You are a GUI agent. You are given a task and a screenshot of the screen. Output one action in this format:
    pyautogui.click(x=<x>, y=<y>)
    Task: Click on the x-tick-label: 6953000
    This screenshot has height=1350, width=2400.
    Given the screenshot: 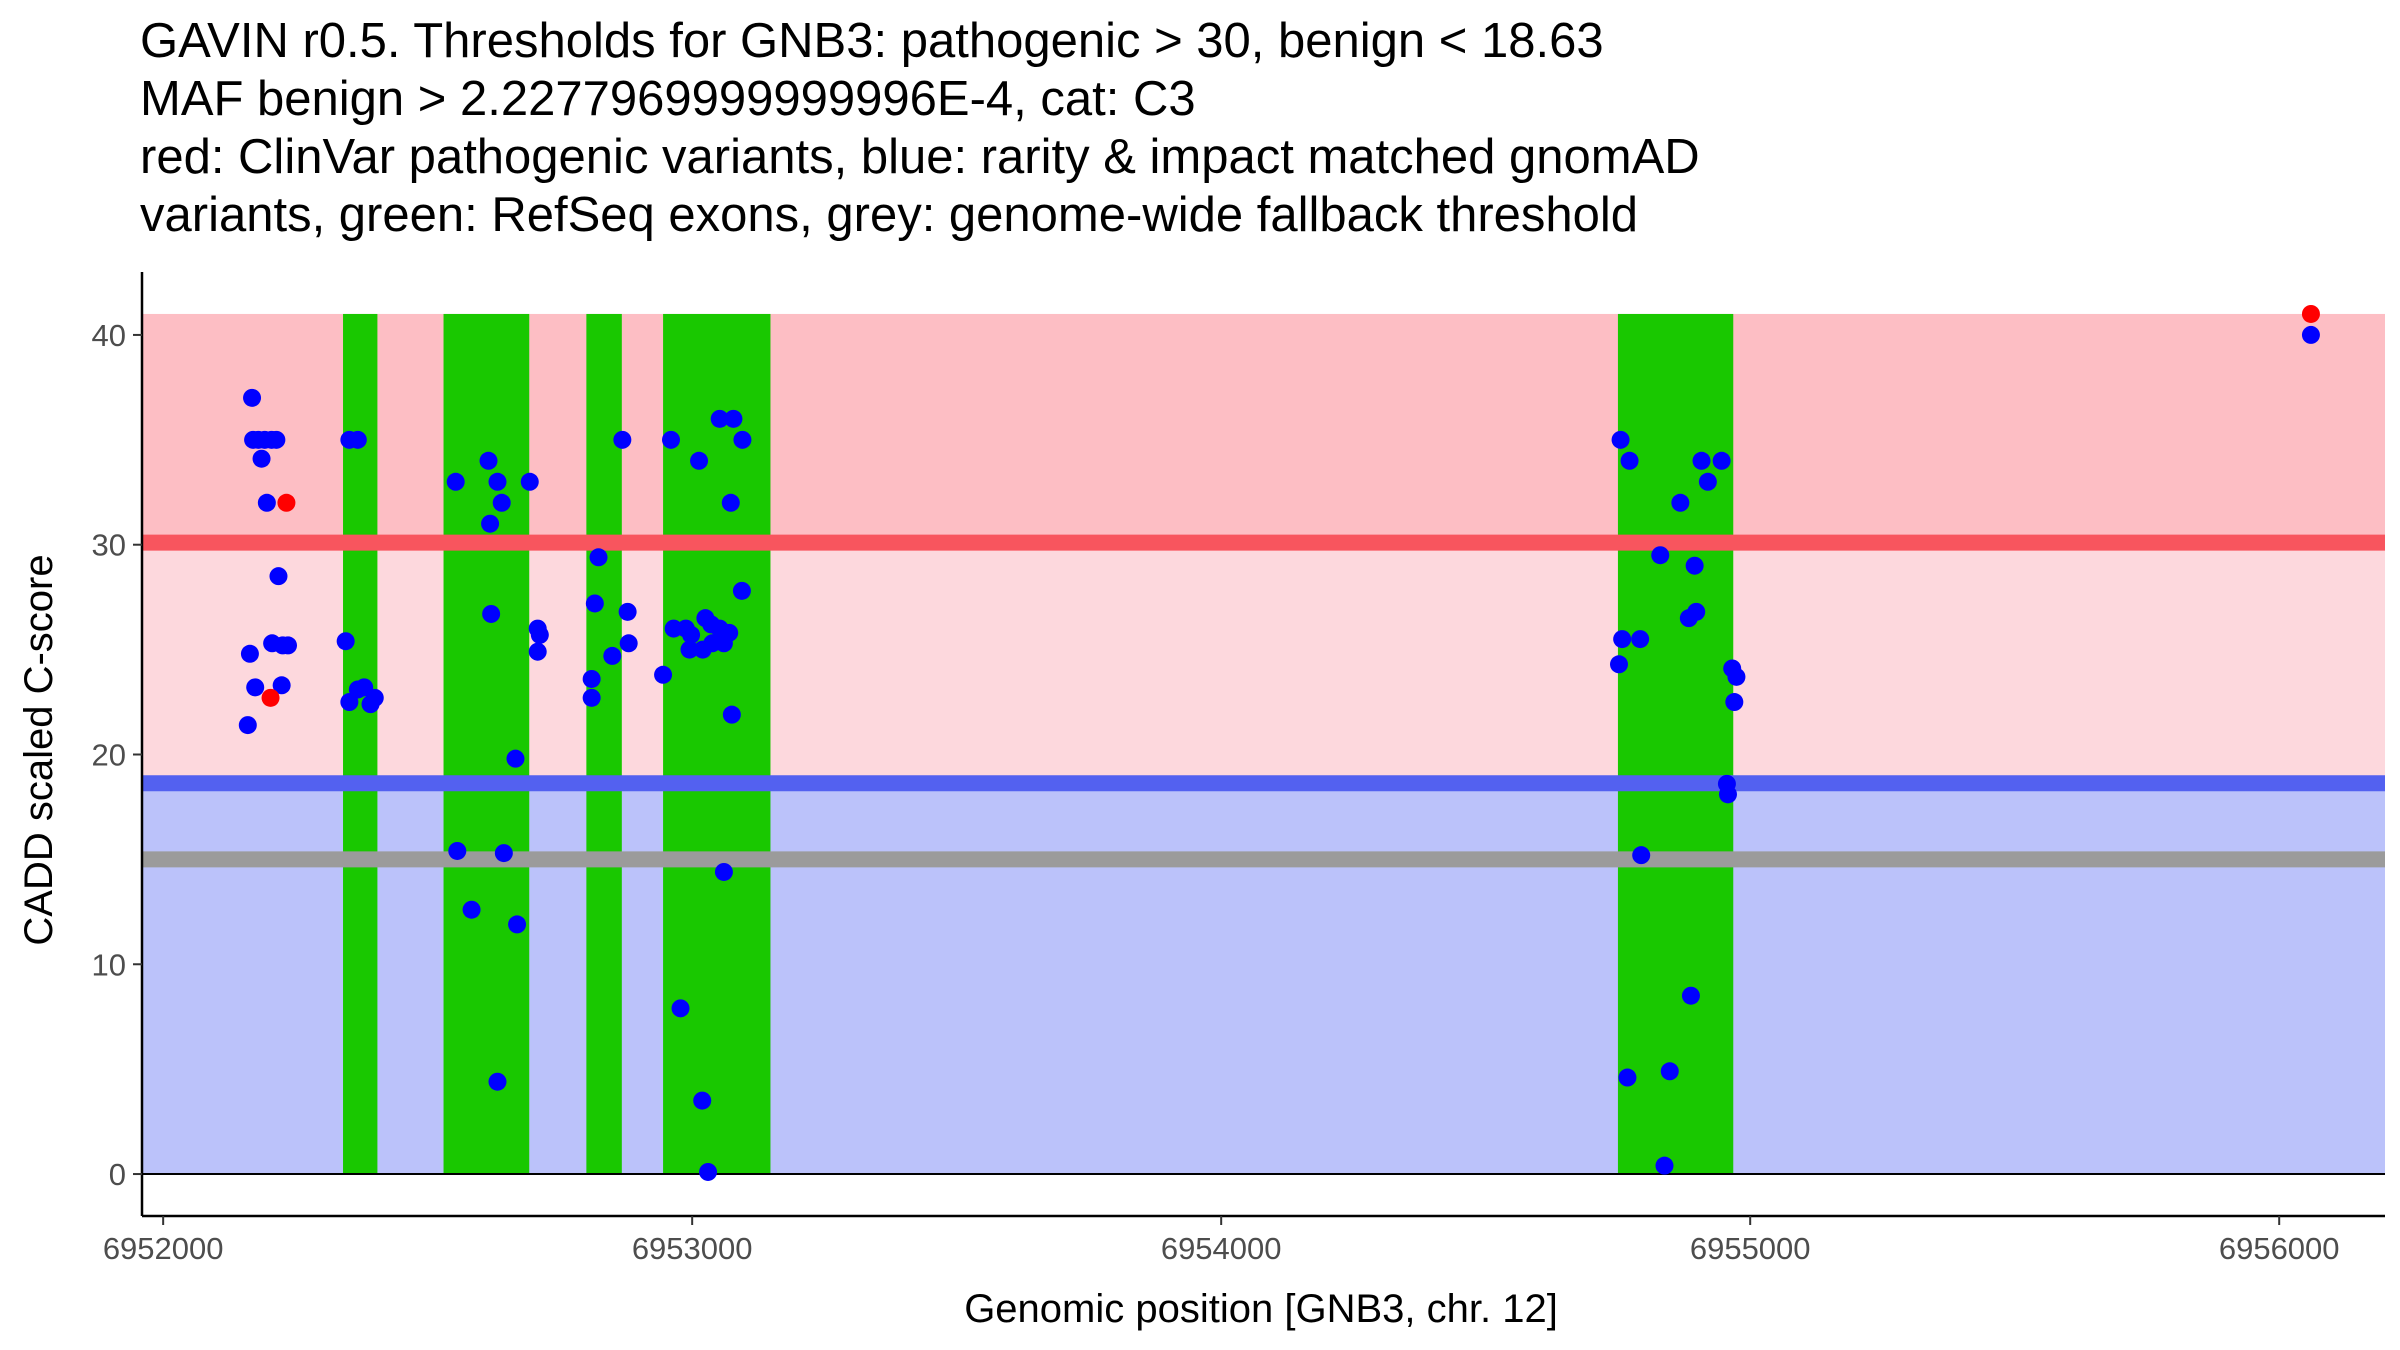 What is the action you would take?
    pyautogui.click(x=692, y=1248)
    